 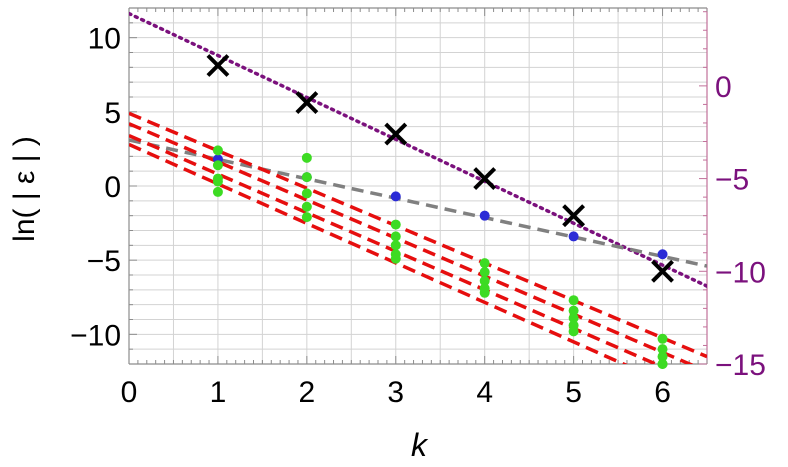 I want to click on y-tick-label-right: −10, so click(x=740, y=272).